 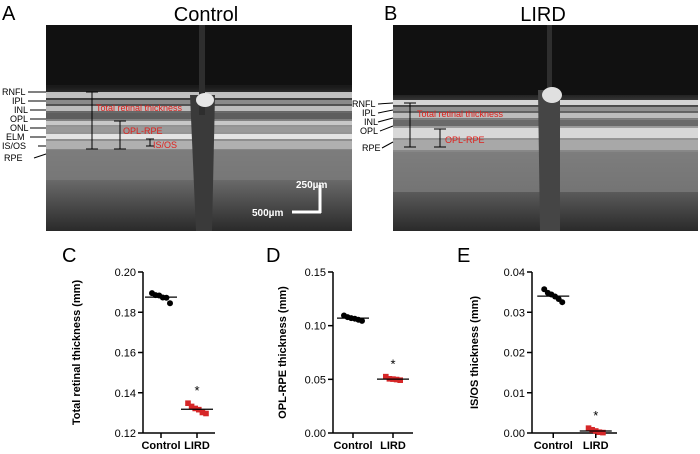 What do you see at coordinates (475, 352) in the screenshot?
I see `y-axis-label: IS/OS thickness (mm)` at bounding box center [475, 352].